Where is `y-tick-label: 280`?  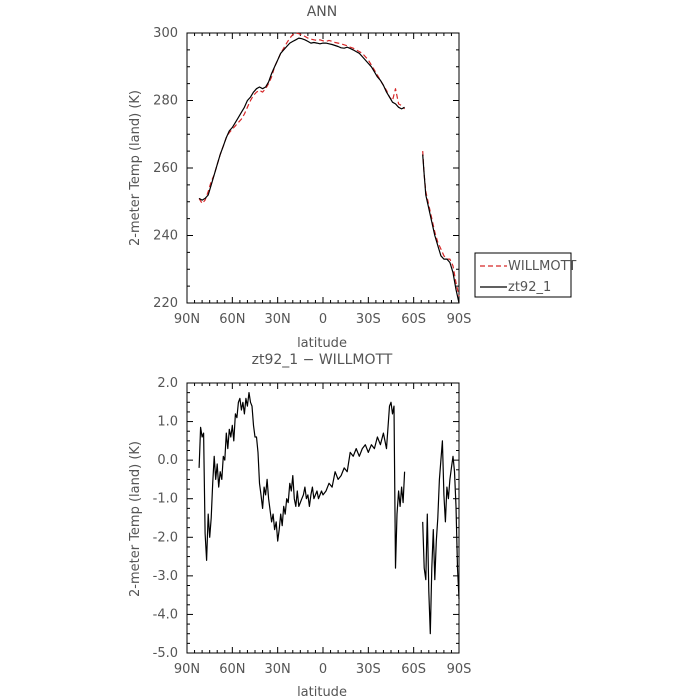 y-tick-label: 280 is located at coordinates (165, 101).